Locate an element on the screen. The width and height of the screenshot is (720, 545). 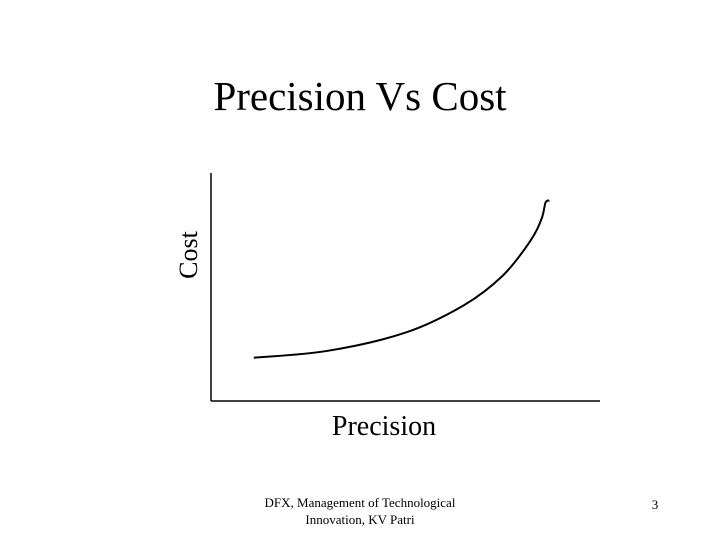
slide-title: Precision Vs Cost is located at coordinates (360, 96).